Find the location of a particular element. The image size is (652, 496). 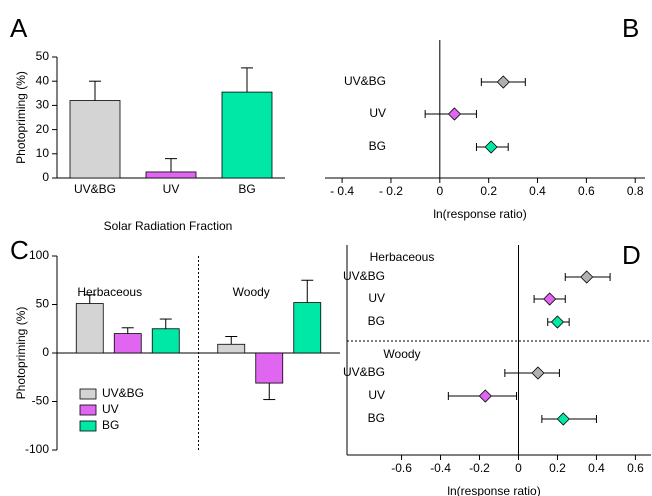

x-tick-label: BG is located at coordinates (246, 189).